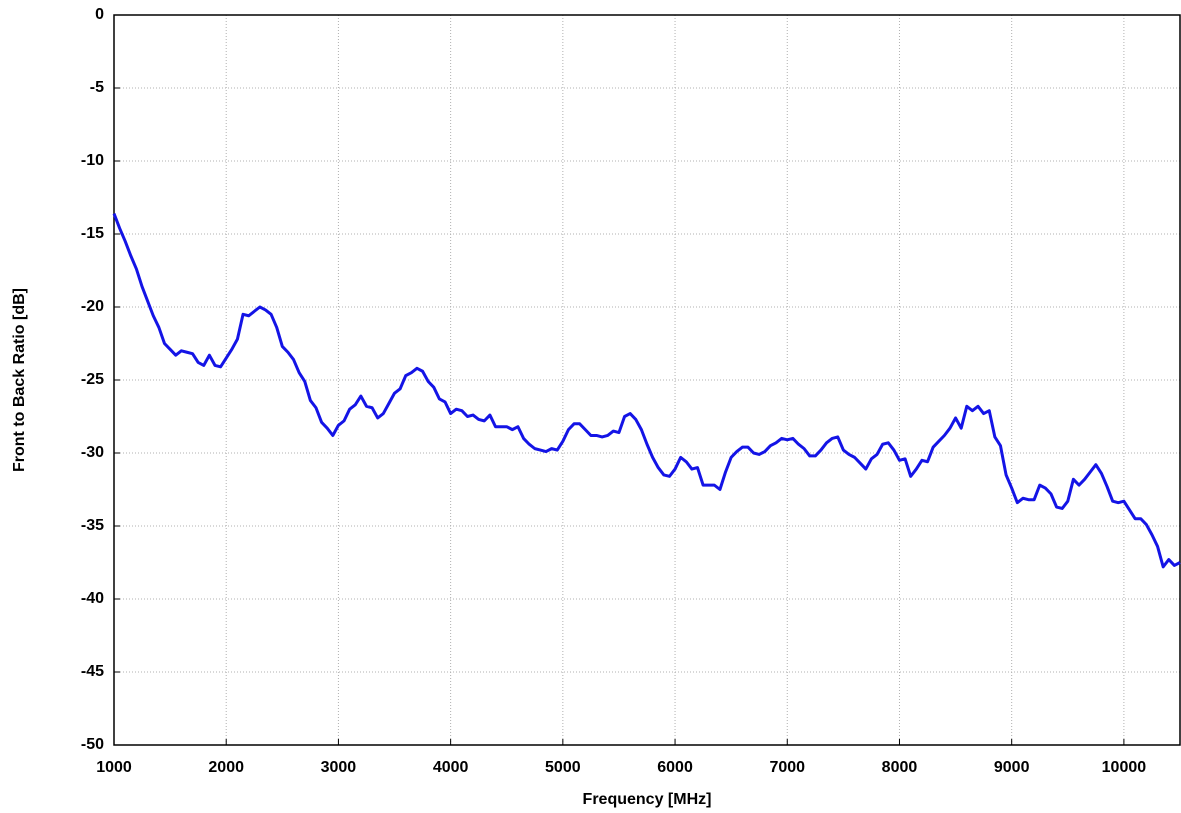 The width and height of the screenshot is (1181, 813). Describe the element at coordinates (787, 767) in the screenshot. I see `x-tick-label: 7000` at that location.